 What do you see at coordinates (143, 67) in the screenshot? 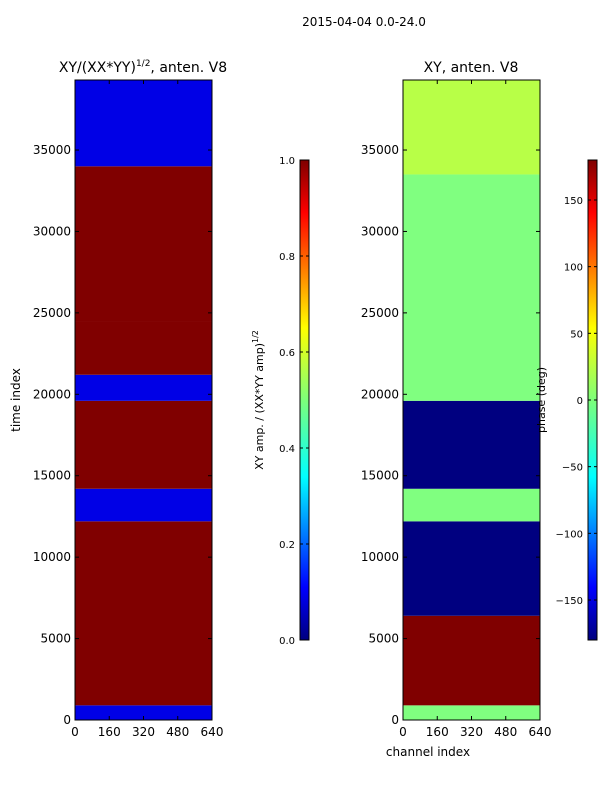
I see `panel-amplitude-title: XY/(XX*YY)1/2, anten. V8` at bounding box center [143, 67].